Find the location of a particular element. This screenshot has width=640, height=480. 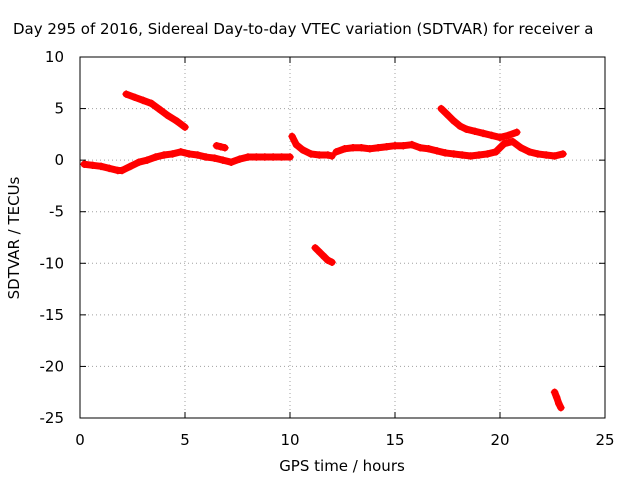

x-tick-labels: 0 5 10 15 20 25 is located at coordinates (344, 440).